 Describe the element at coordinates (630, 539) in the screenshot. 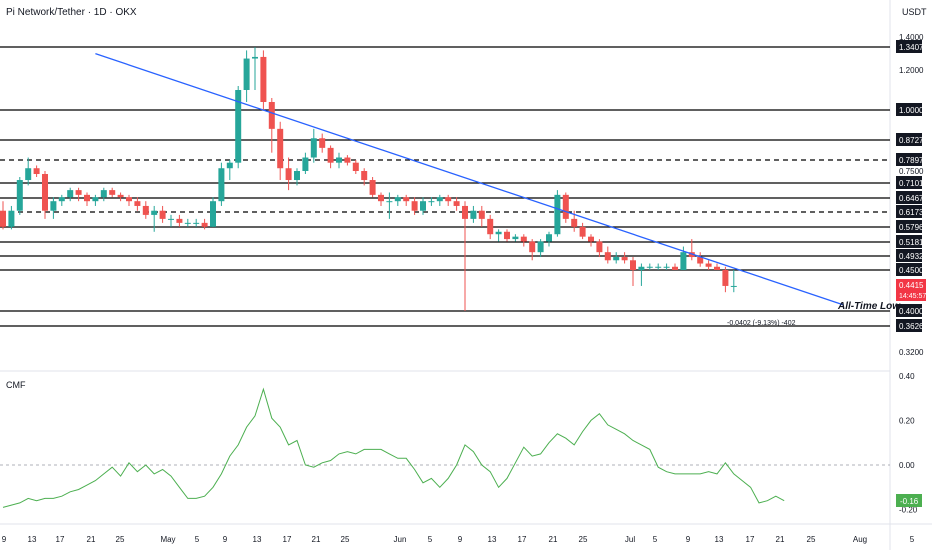

I see `time-tick-label: Jul` at that location.